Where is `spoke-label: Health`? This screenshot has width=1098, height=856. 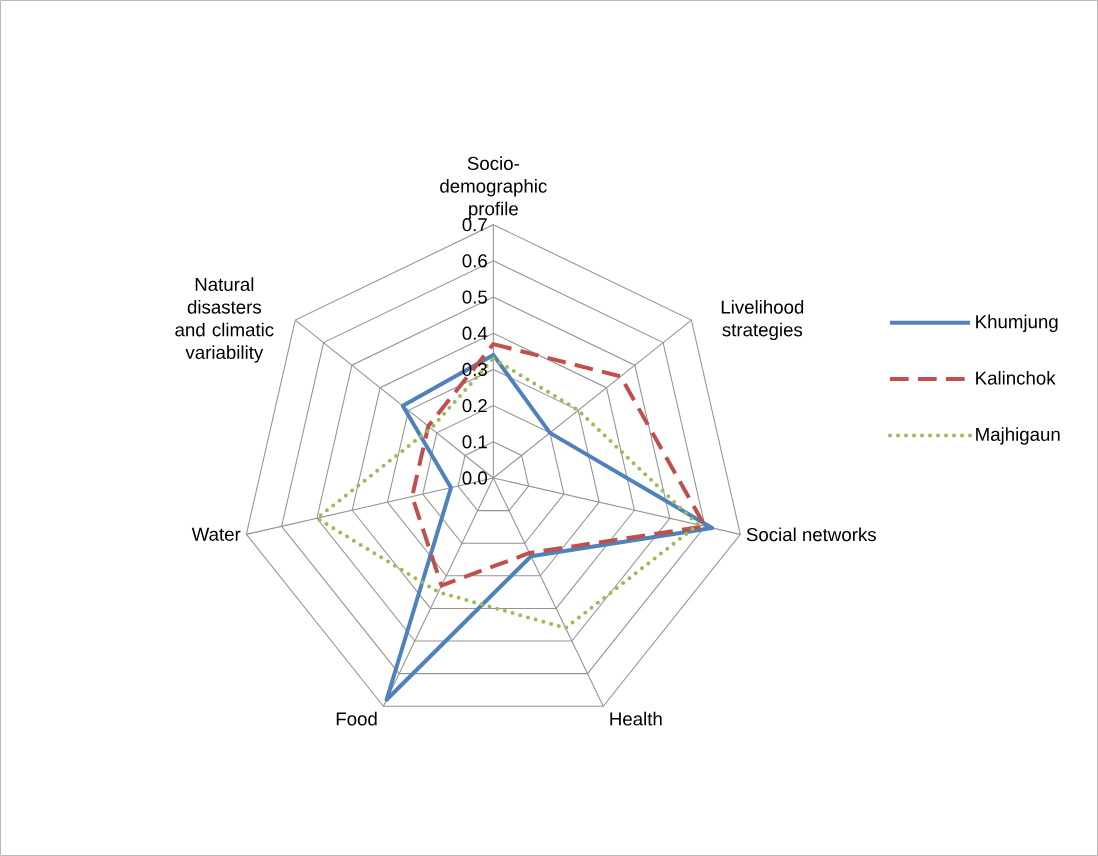 spoke-label: Health is located at coordinates (636, 718).